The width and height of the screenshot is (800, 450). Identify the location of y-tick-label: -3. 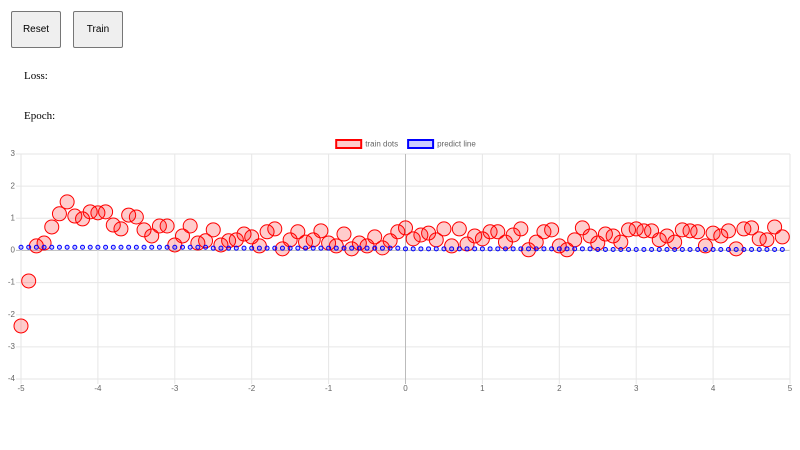
(12, 346).